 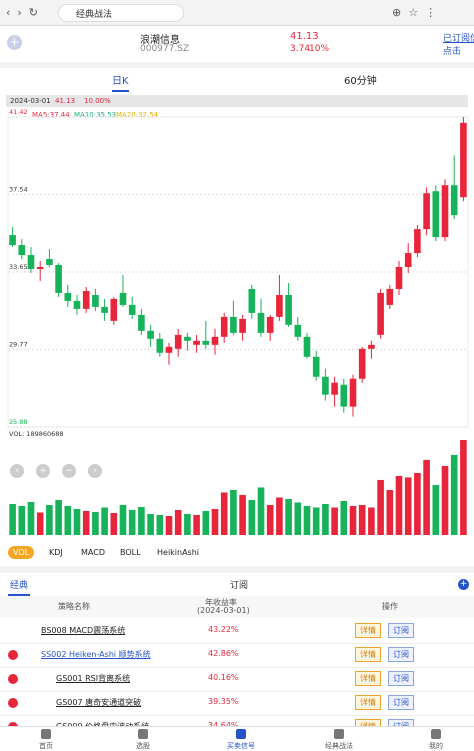 What do you see at coordinates (237, 643) in the screenshot?
I see `row-line` at bounding box center [237, 643].